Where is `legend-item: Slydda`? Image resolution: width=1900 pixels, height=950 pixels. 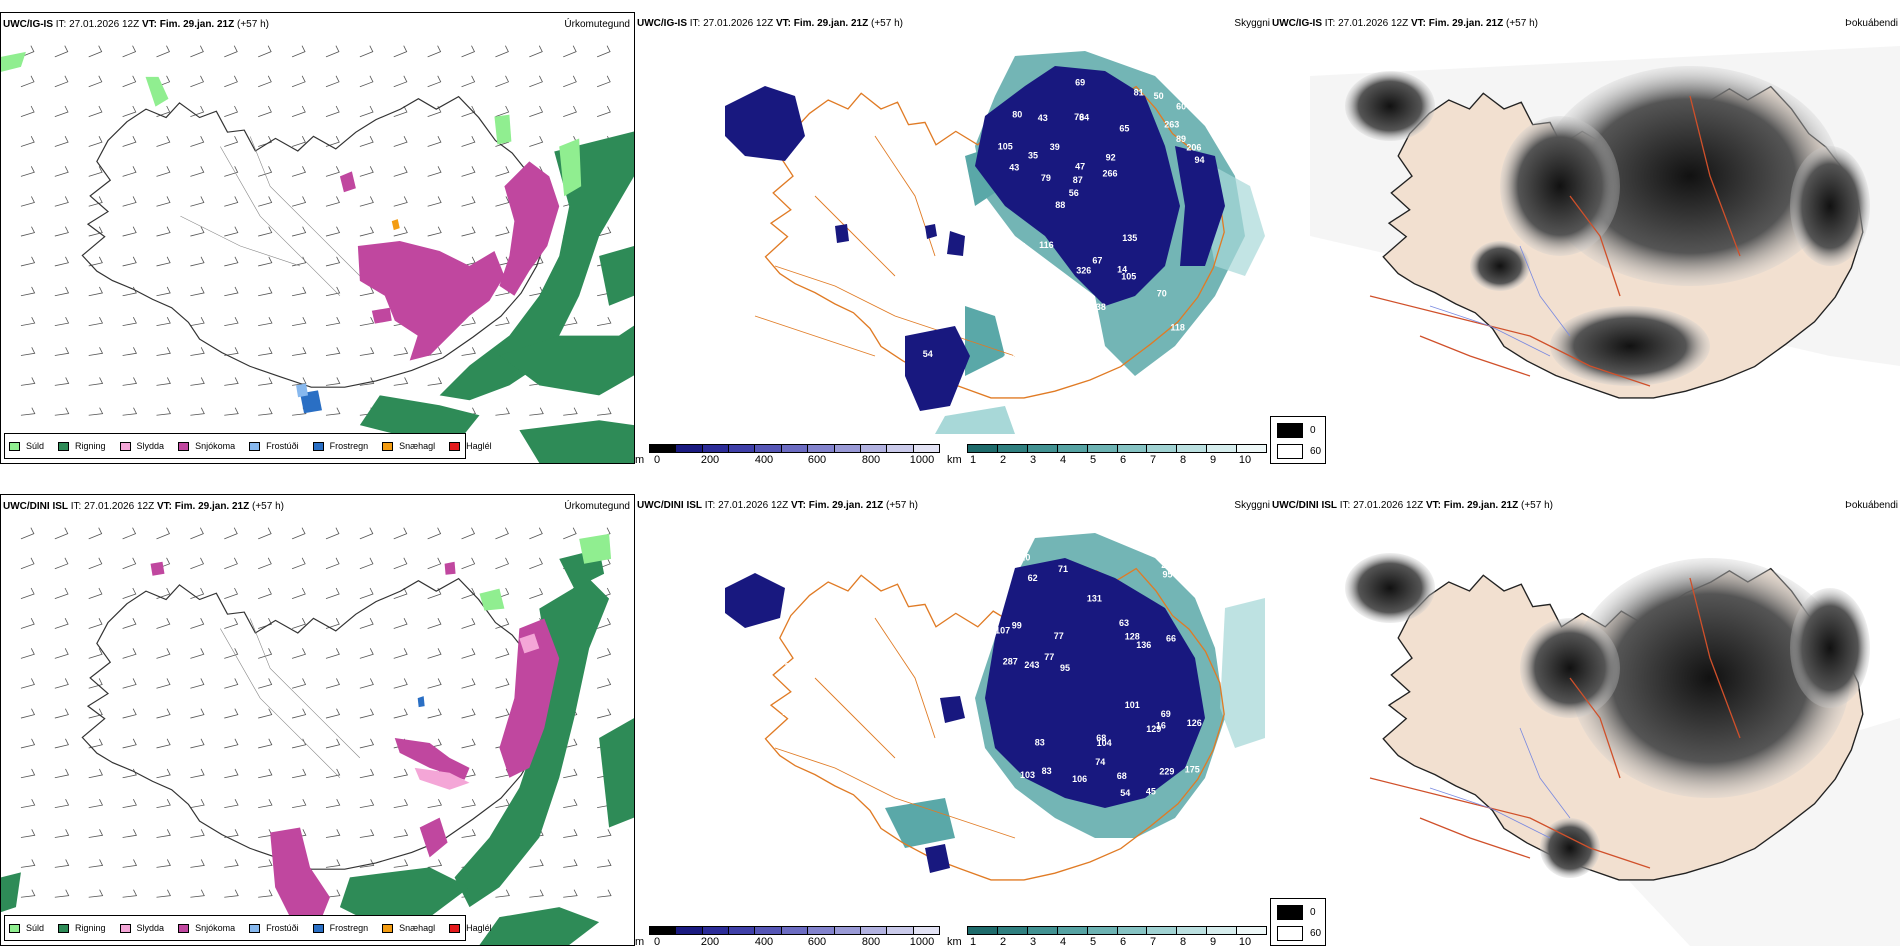 legend-item: Slydda is located at coordinates (141, 928).